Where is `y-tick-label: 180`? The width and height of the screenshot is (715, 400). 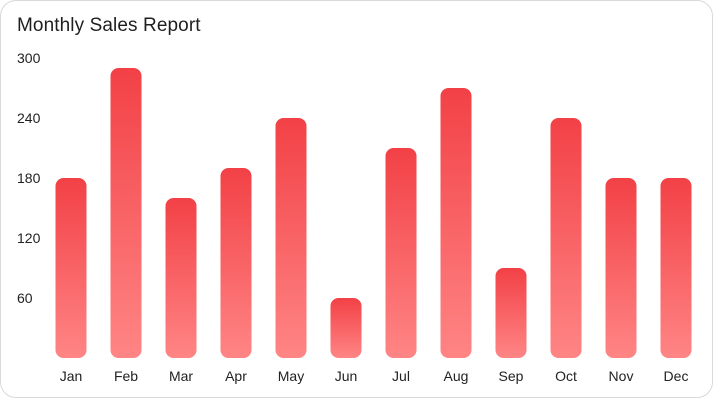 y-tick-label: 180 is located at coordinates (29, 178).